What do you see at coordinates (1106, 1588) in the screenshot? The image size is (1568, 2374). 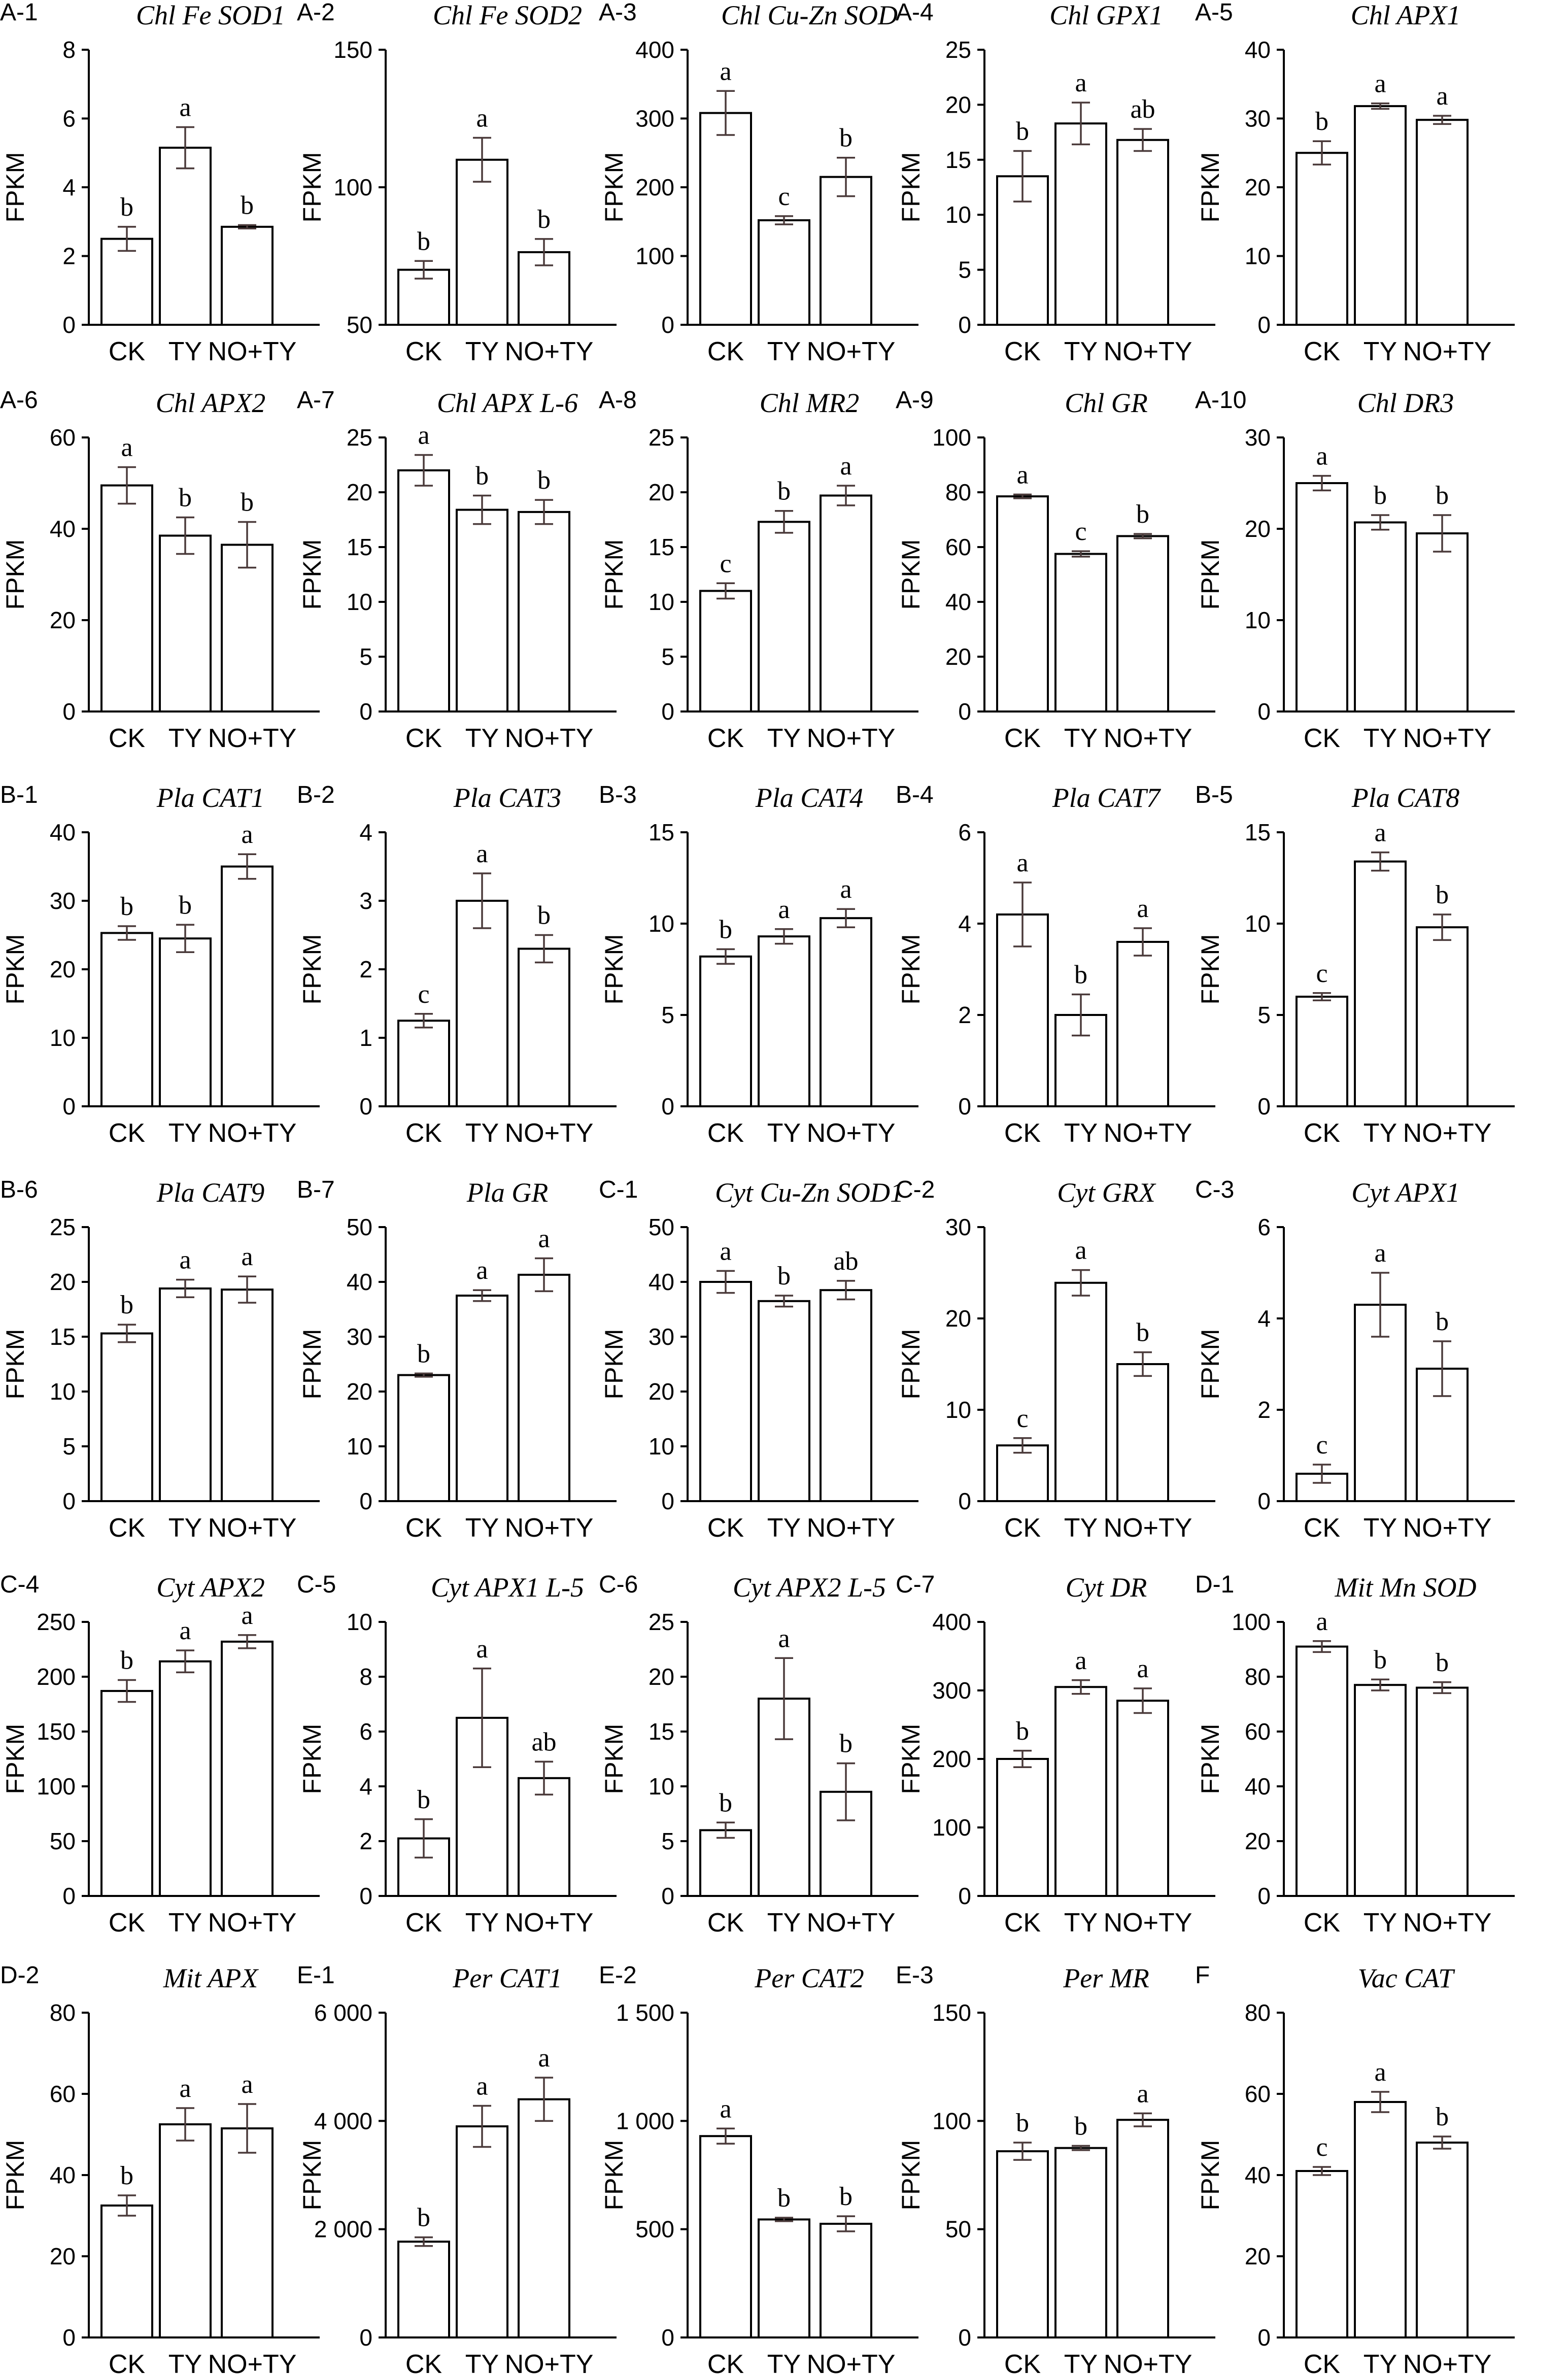 I see `gene-title: Cyt DR` at bounding box center [1106, 1588].